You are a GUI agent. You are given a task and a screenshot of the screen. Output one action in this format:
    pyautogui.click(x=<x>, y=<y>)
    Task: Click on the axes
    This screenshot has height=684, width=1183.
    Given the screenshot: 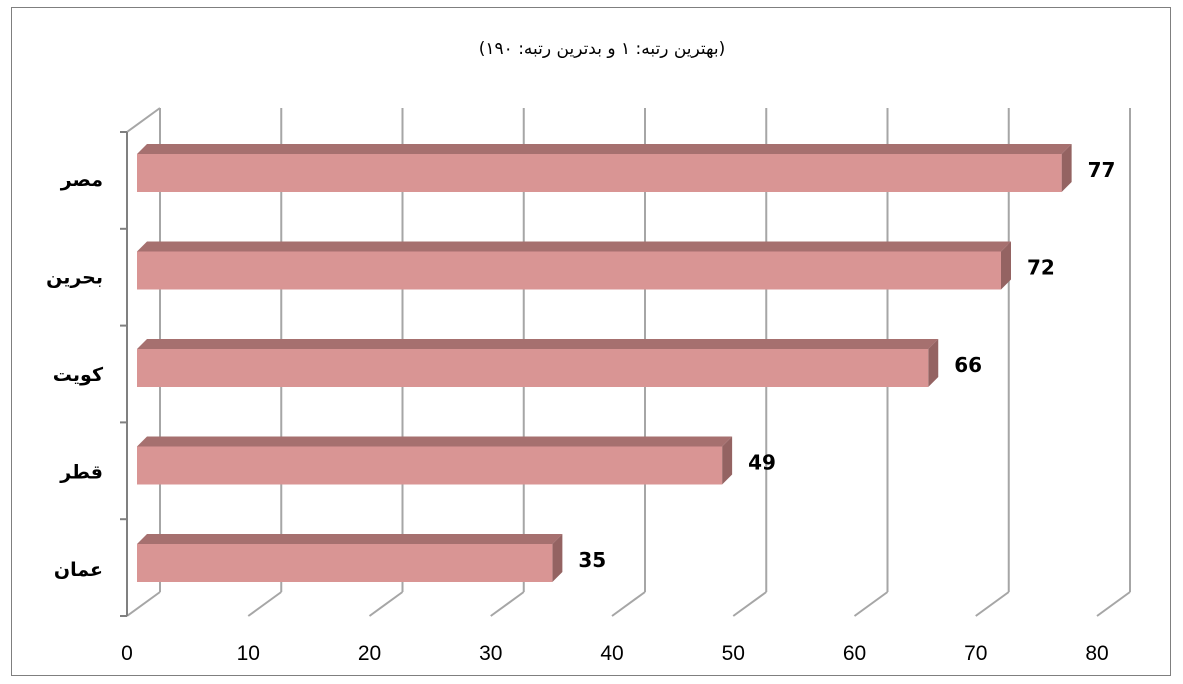 What is the action you would take?
    pyautogui.click(x=124, y=374)
    